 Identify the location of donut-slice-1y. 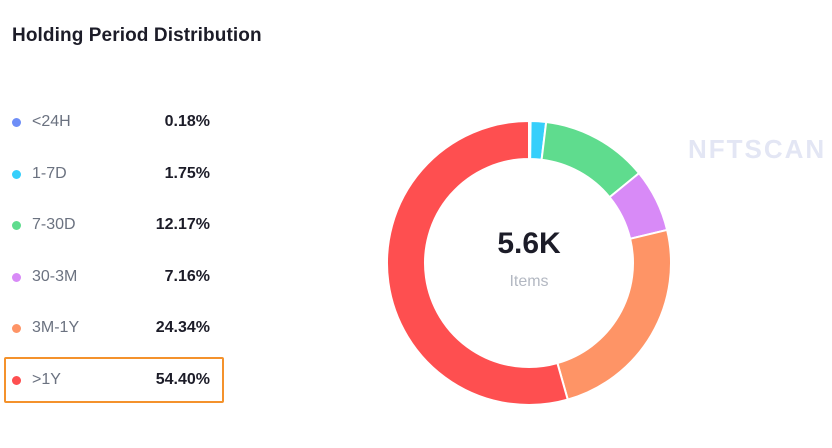
(477, 263).